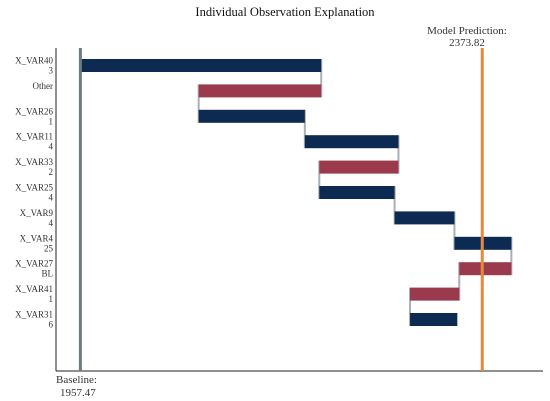 This screenshot has width=550, height=401. What do you see at coordinates (34, 61) in the screenshot?
I see `feature-name-label: X_VAR40` at bounding box center [34, 61].